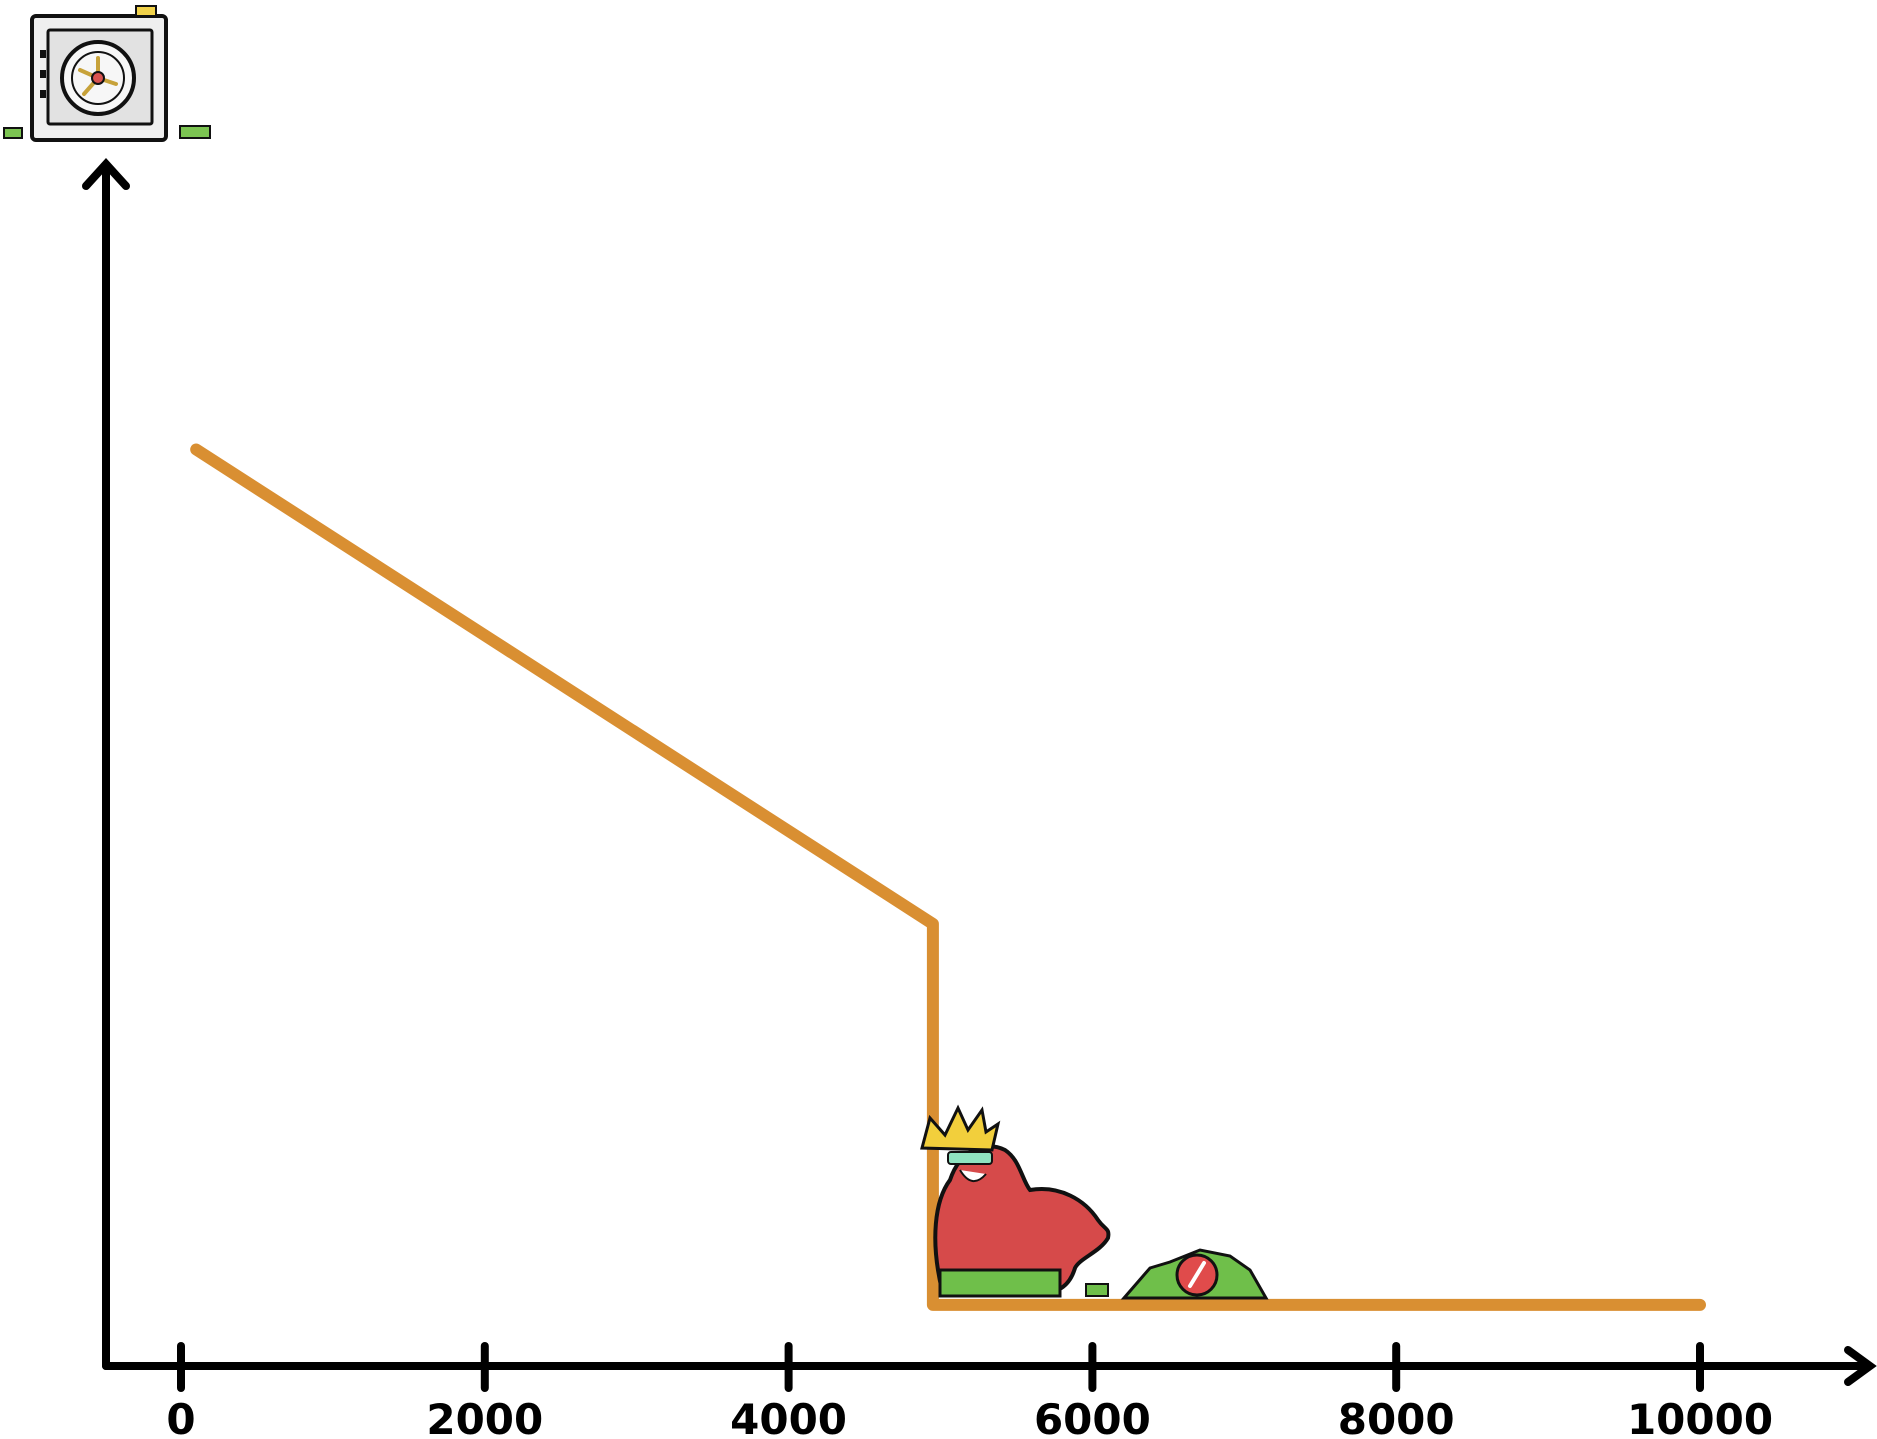 This screenshot has height=1439, width=1877. What do you see at coordinates (107, 132) in the screenshot?
I see `cash-stack-icon` at bounding box center [107, 132].